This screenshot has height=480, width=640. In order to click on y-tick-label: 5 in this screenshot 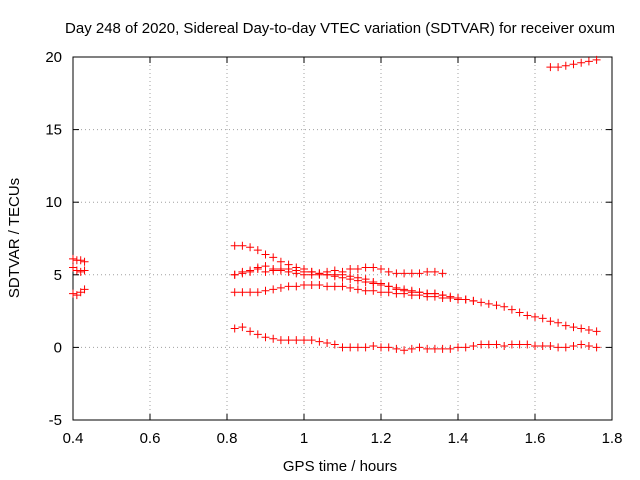, I will do `click(58, 275)`.